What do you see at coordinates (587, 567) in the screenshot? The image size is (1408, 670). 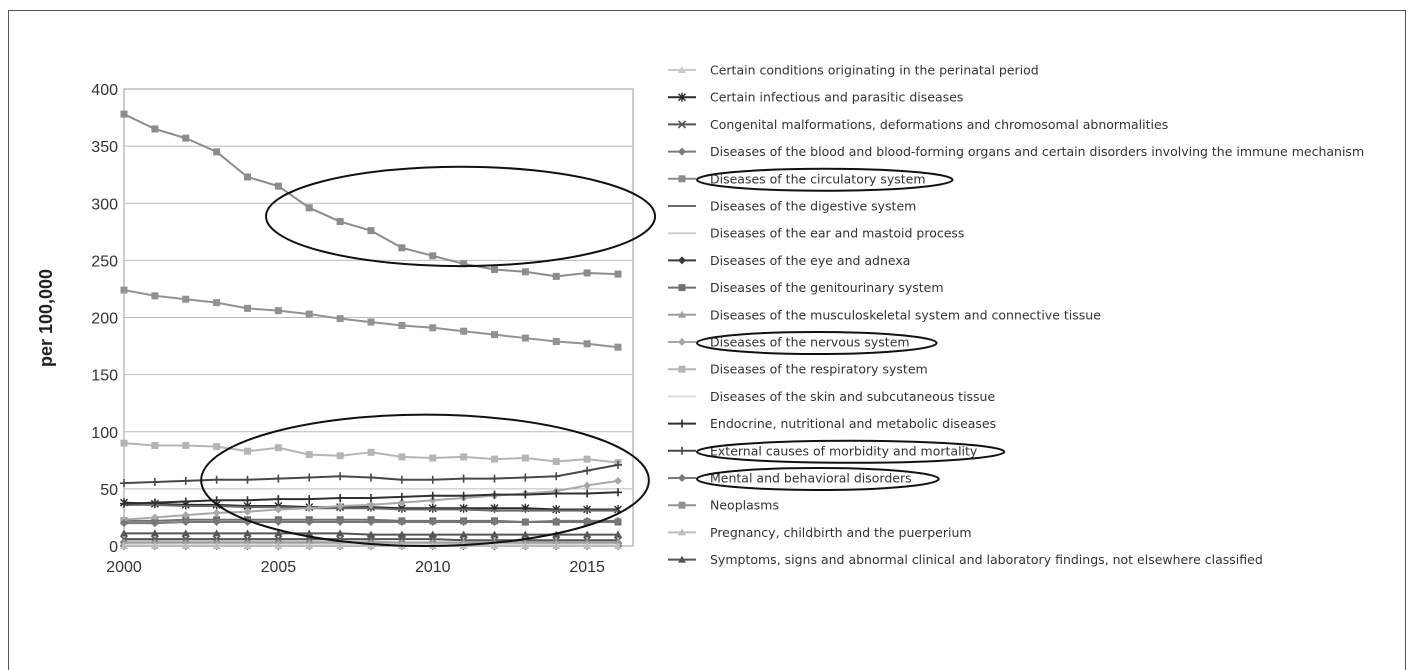 I see `x-tick-label: 2015` at bounding box center [587, 567].